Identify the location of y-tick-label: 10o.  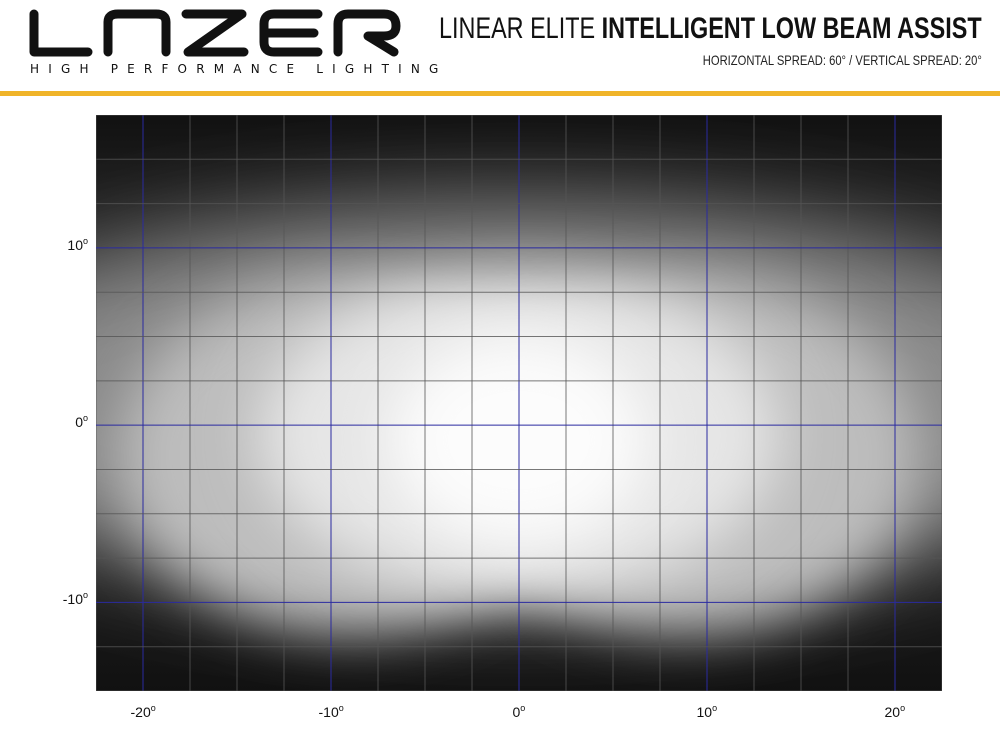
(77, 244).